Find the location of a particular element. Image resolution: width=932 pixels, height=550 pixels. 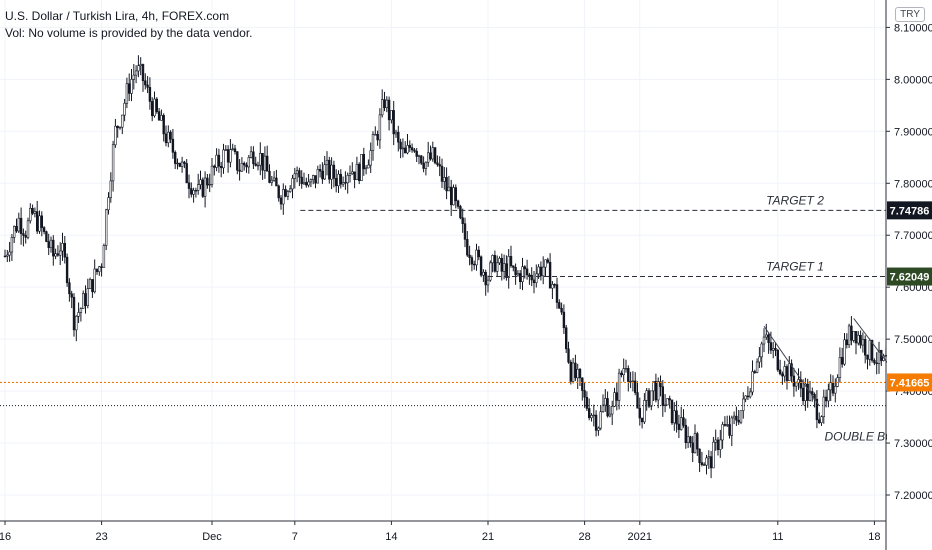

current-price-tag-bg is located at coordinates (909, 382).